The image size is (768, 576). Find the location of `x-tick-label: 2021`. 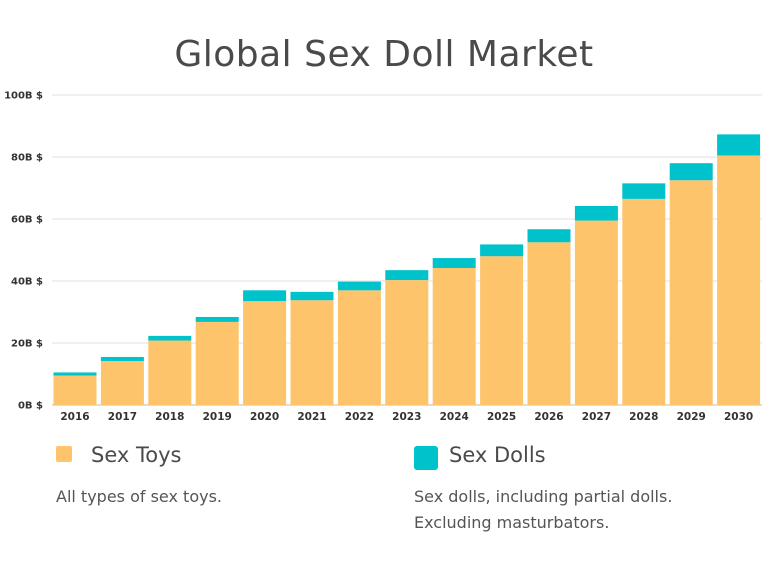

x-tick-label: 2021 is located at coordinates (311, 417).